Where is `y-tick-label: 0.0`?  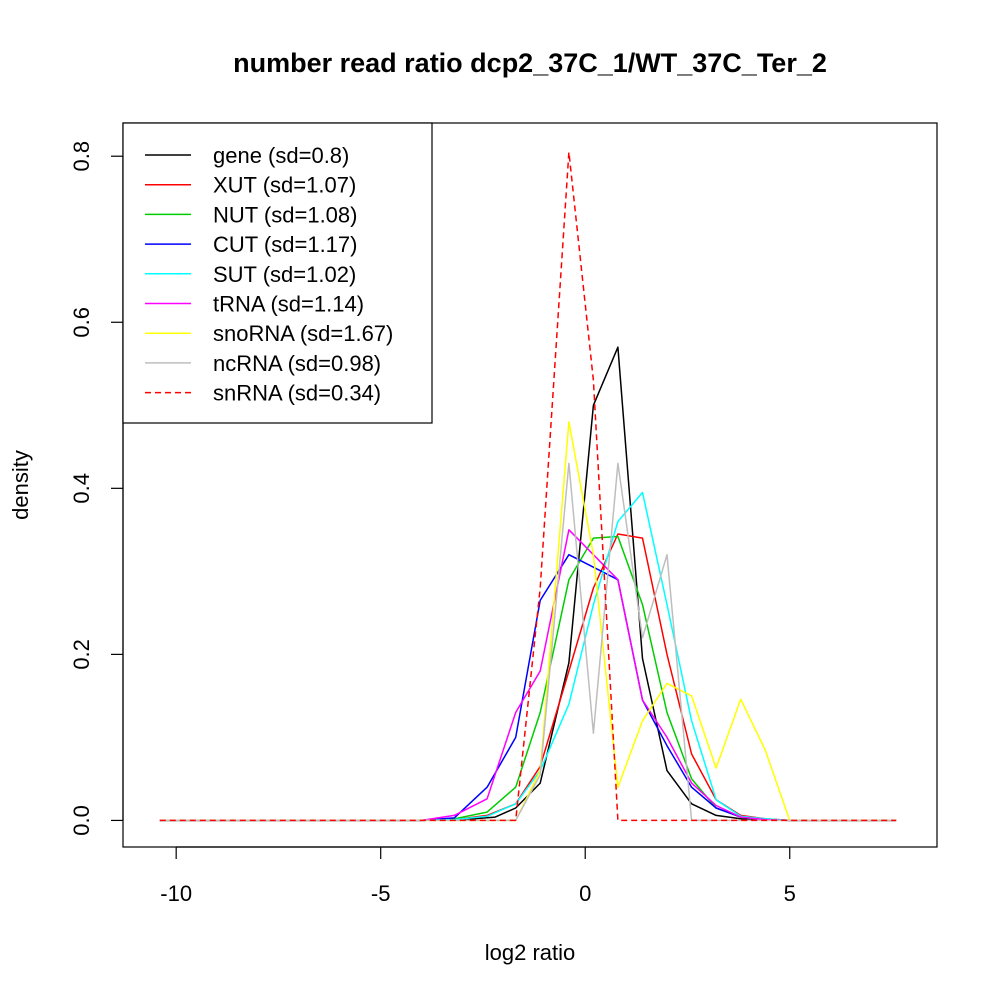
y-tick-label: 0.0 is located at coordinates (81, 820).